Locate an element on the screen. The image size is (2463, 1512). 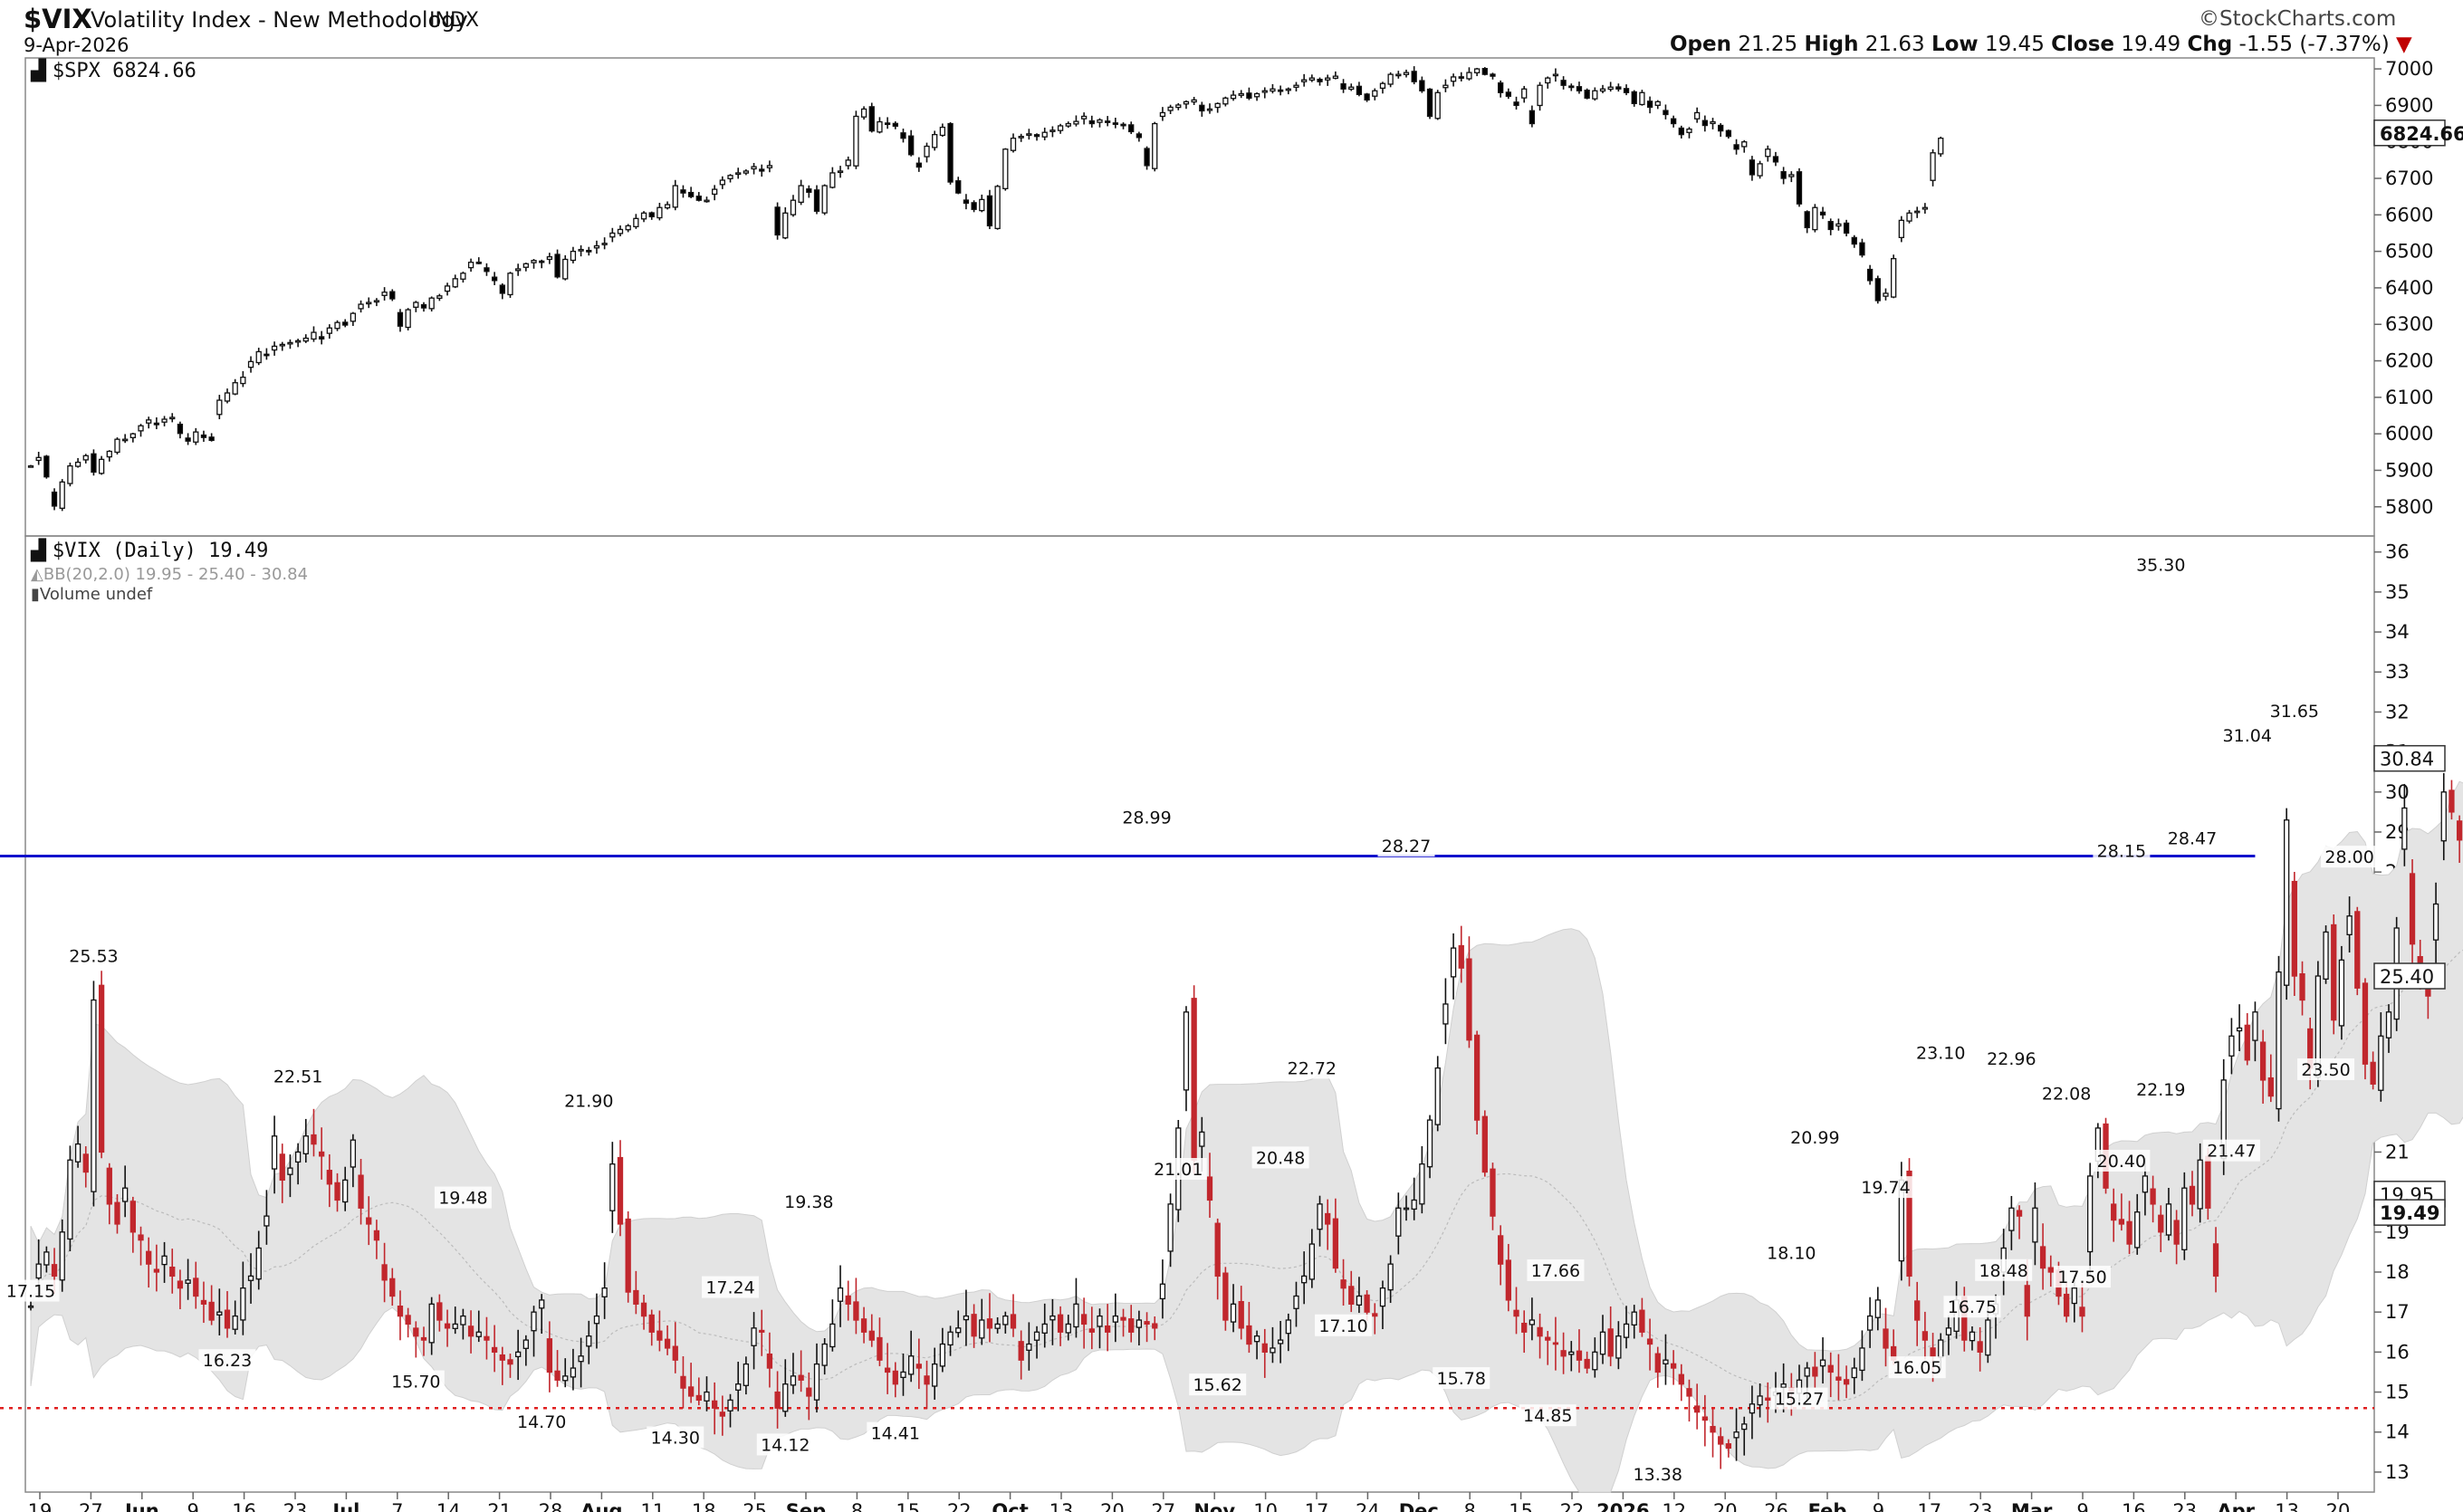
value-annotation-bg is located at coordinates (1178, 1168).